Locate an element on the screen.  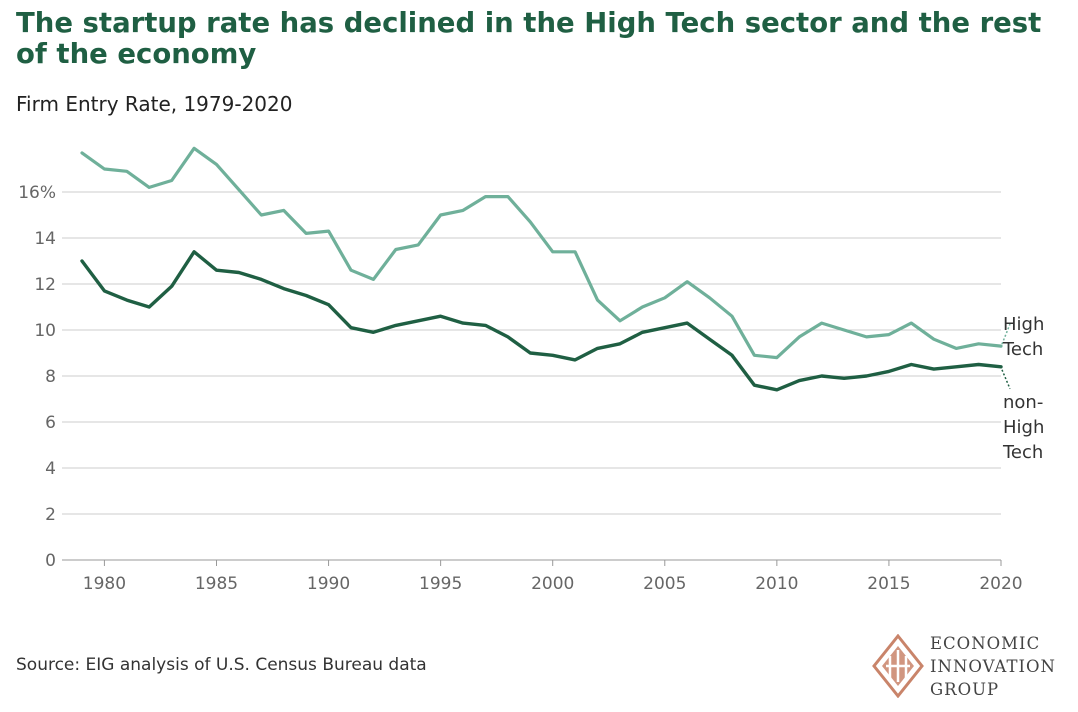
logo-line-1: ECONOMIC is located at coordinates (985, 643).